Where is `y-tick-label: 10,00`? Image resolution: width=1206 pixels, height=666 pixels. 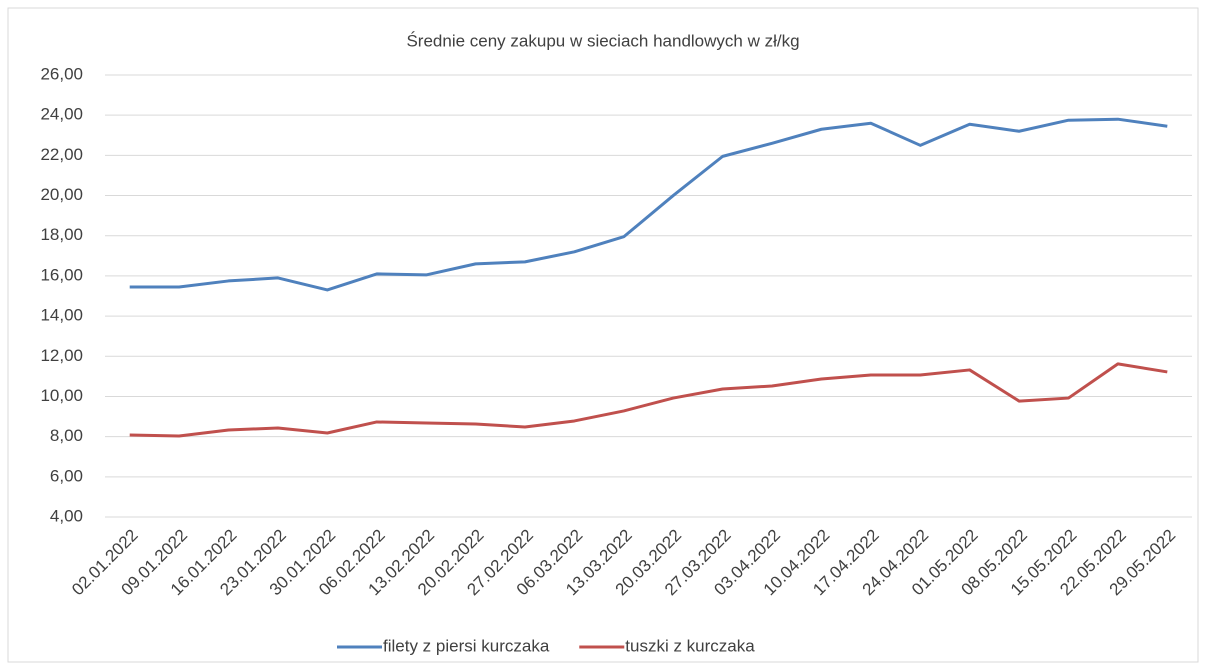
y-tick-label: 10,00 is located at coordinates (61, 395).